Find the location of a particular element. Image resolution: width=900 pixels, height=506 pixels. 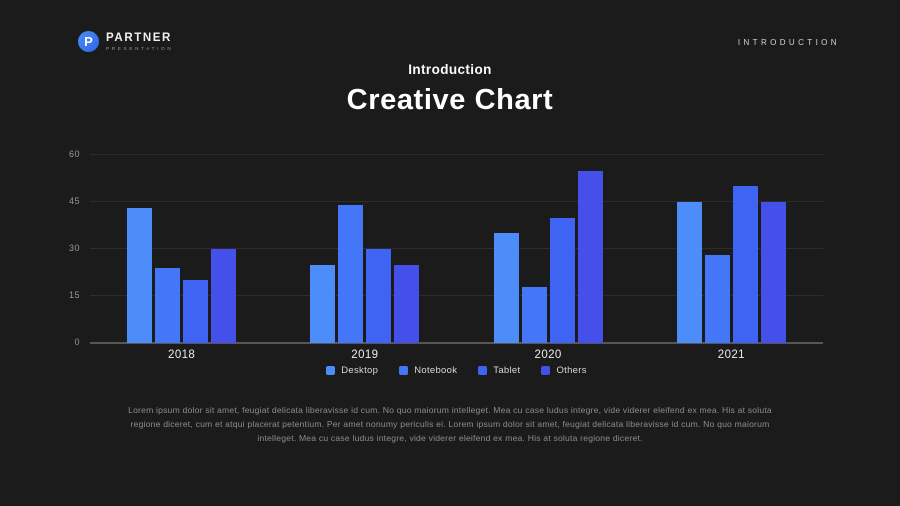

logo: P PARTNER PRESENTATION is located at coordinates (125, 41).